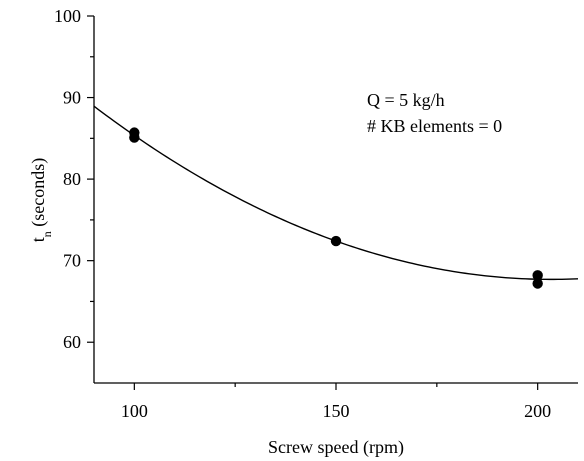 Image resolution: width=584 pixels, height=461 pixels. Describe the element at coordinates (537, 411) in the screenshot. I see `x-tick-label: 200` at that location.